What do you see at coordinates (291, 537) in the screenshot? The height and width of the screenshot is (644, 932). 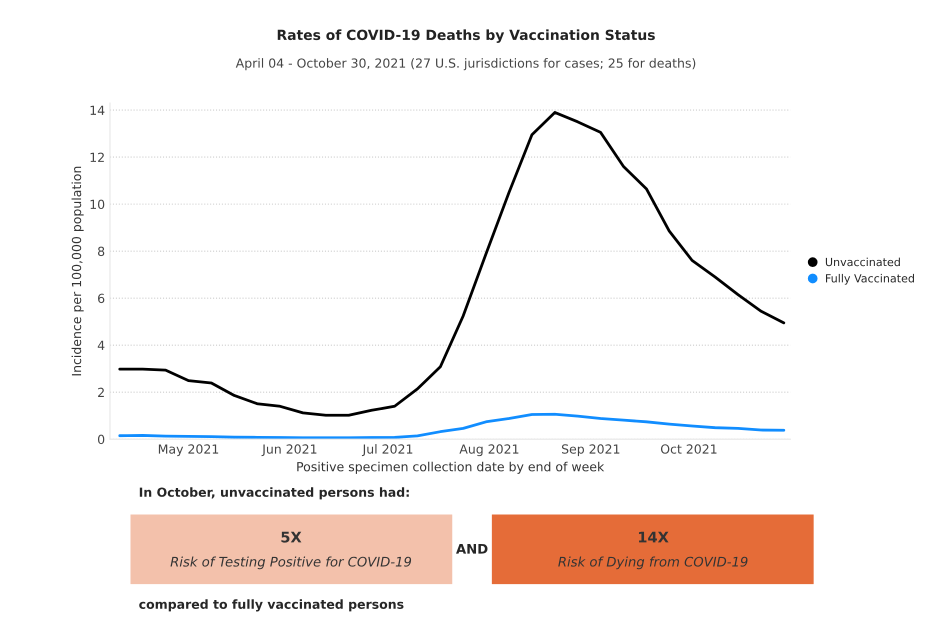 I see `text: 5X` at bounding box center [291, 537].